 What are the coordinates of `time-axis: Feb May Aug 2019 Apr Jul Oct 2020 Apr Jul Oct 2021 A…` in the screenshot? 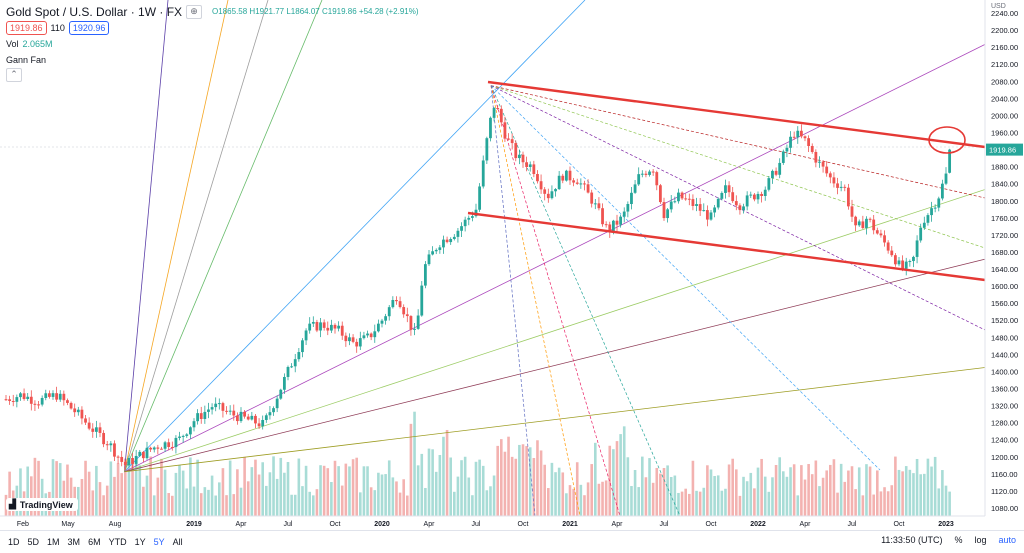 It's located at (492, 522).